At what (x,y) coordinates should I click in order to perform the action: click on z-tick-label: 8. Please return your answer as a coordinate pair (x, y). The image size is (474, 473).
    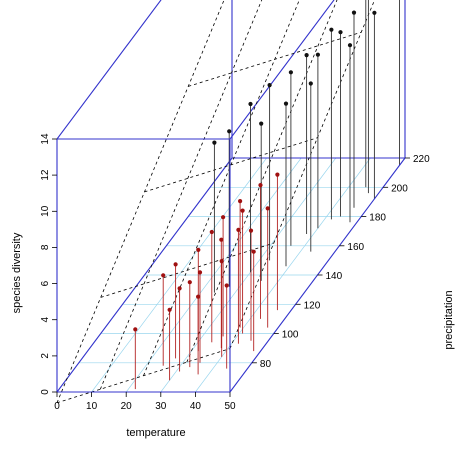
    Looking at the image, I should click on (45, 247).